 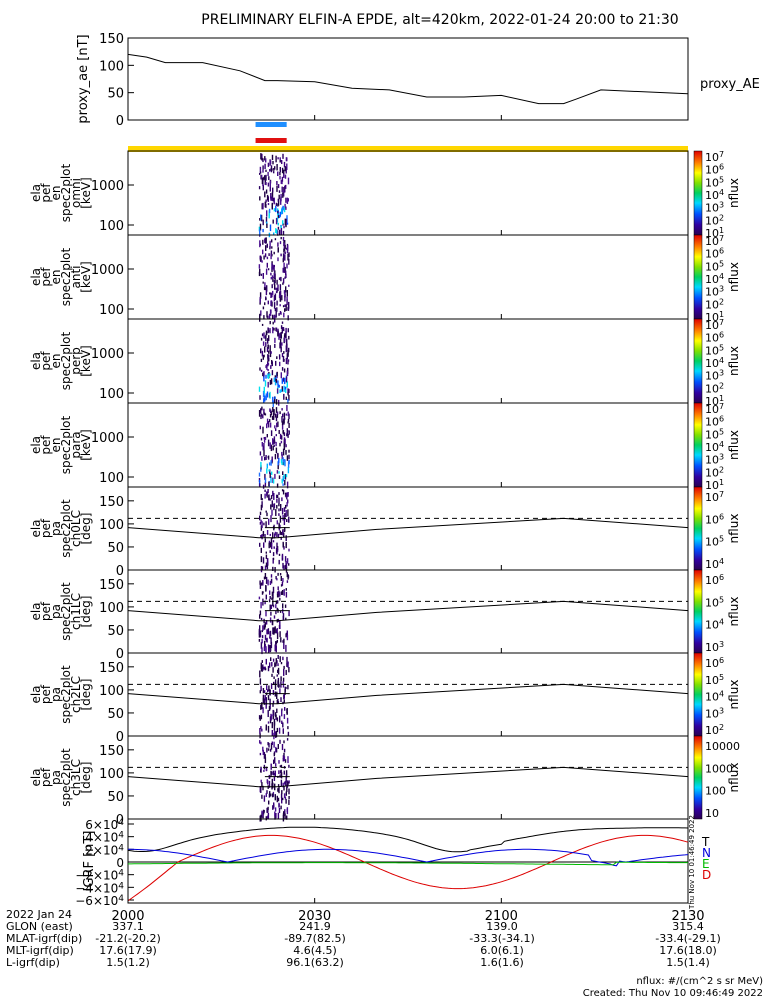 I want to click on energy-cb-tick: 104, so click(x=714, y=447).